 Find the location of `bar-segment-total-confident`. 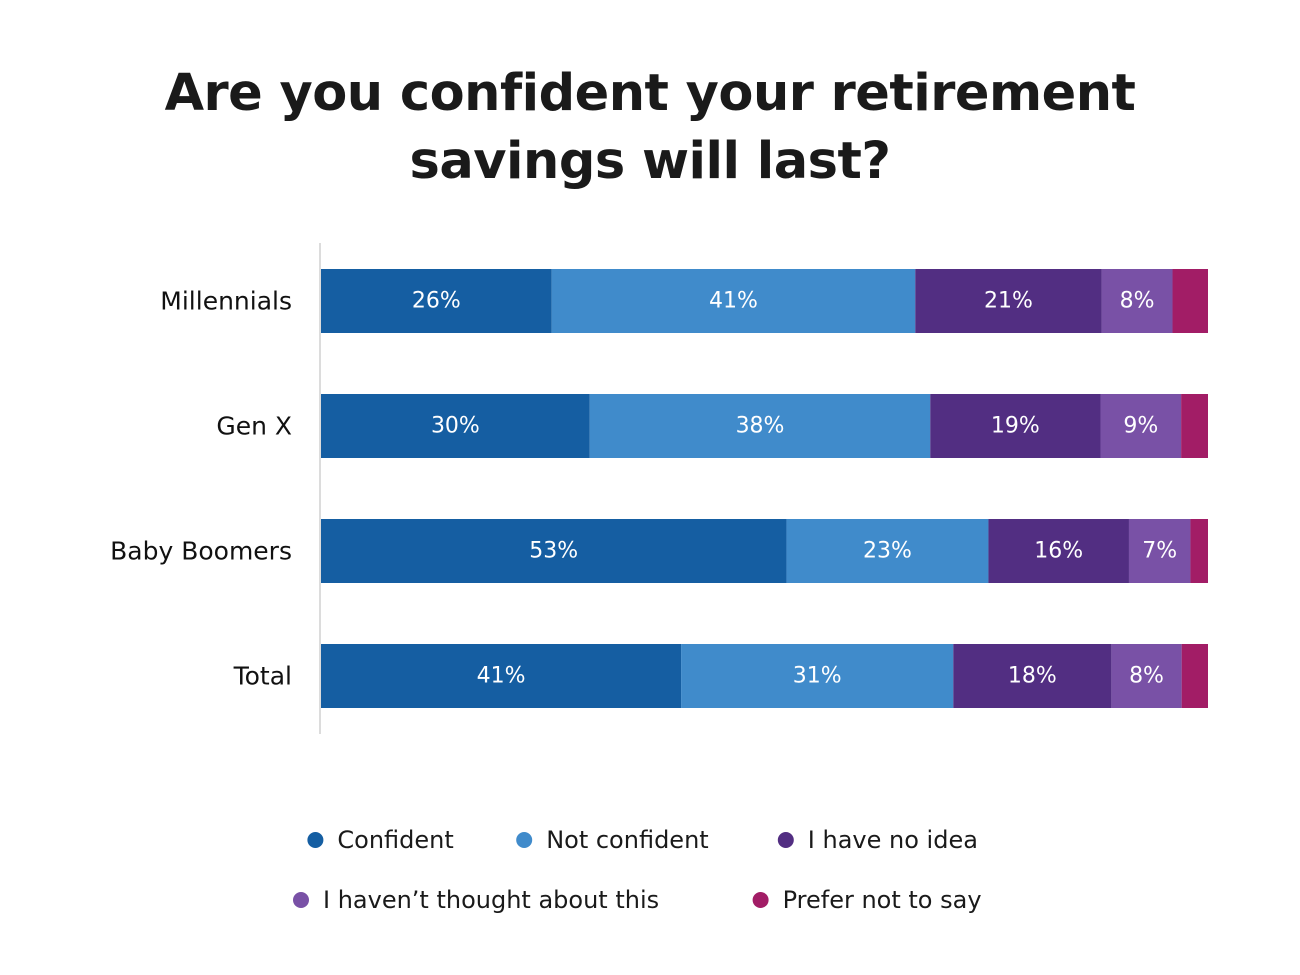

bar-segment-total-confident is located at coordinates (501, 676).